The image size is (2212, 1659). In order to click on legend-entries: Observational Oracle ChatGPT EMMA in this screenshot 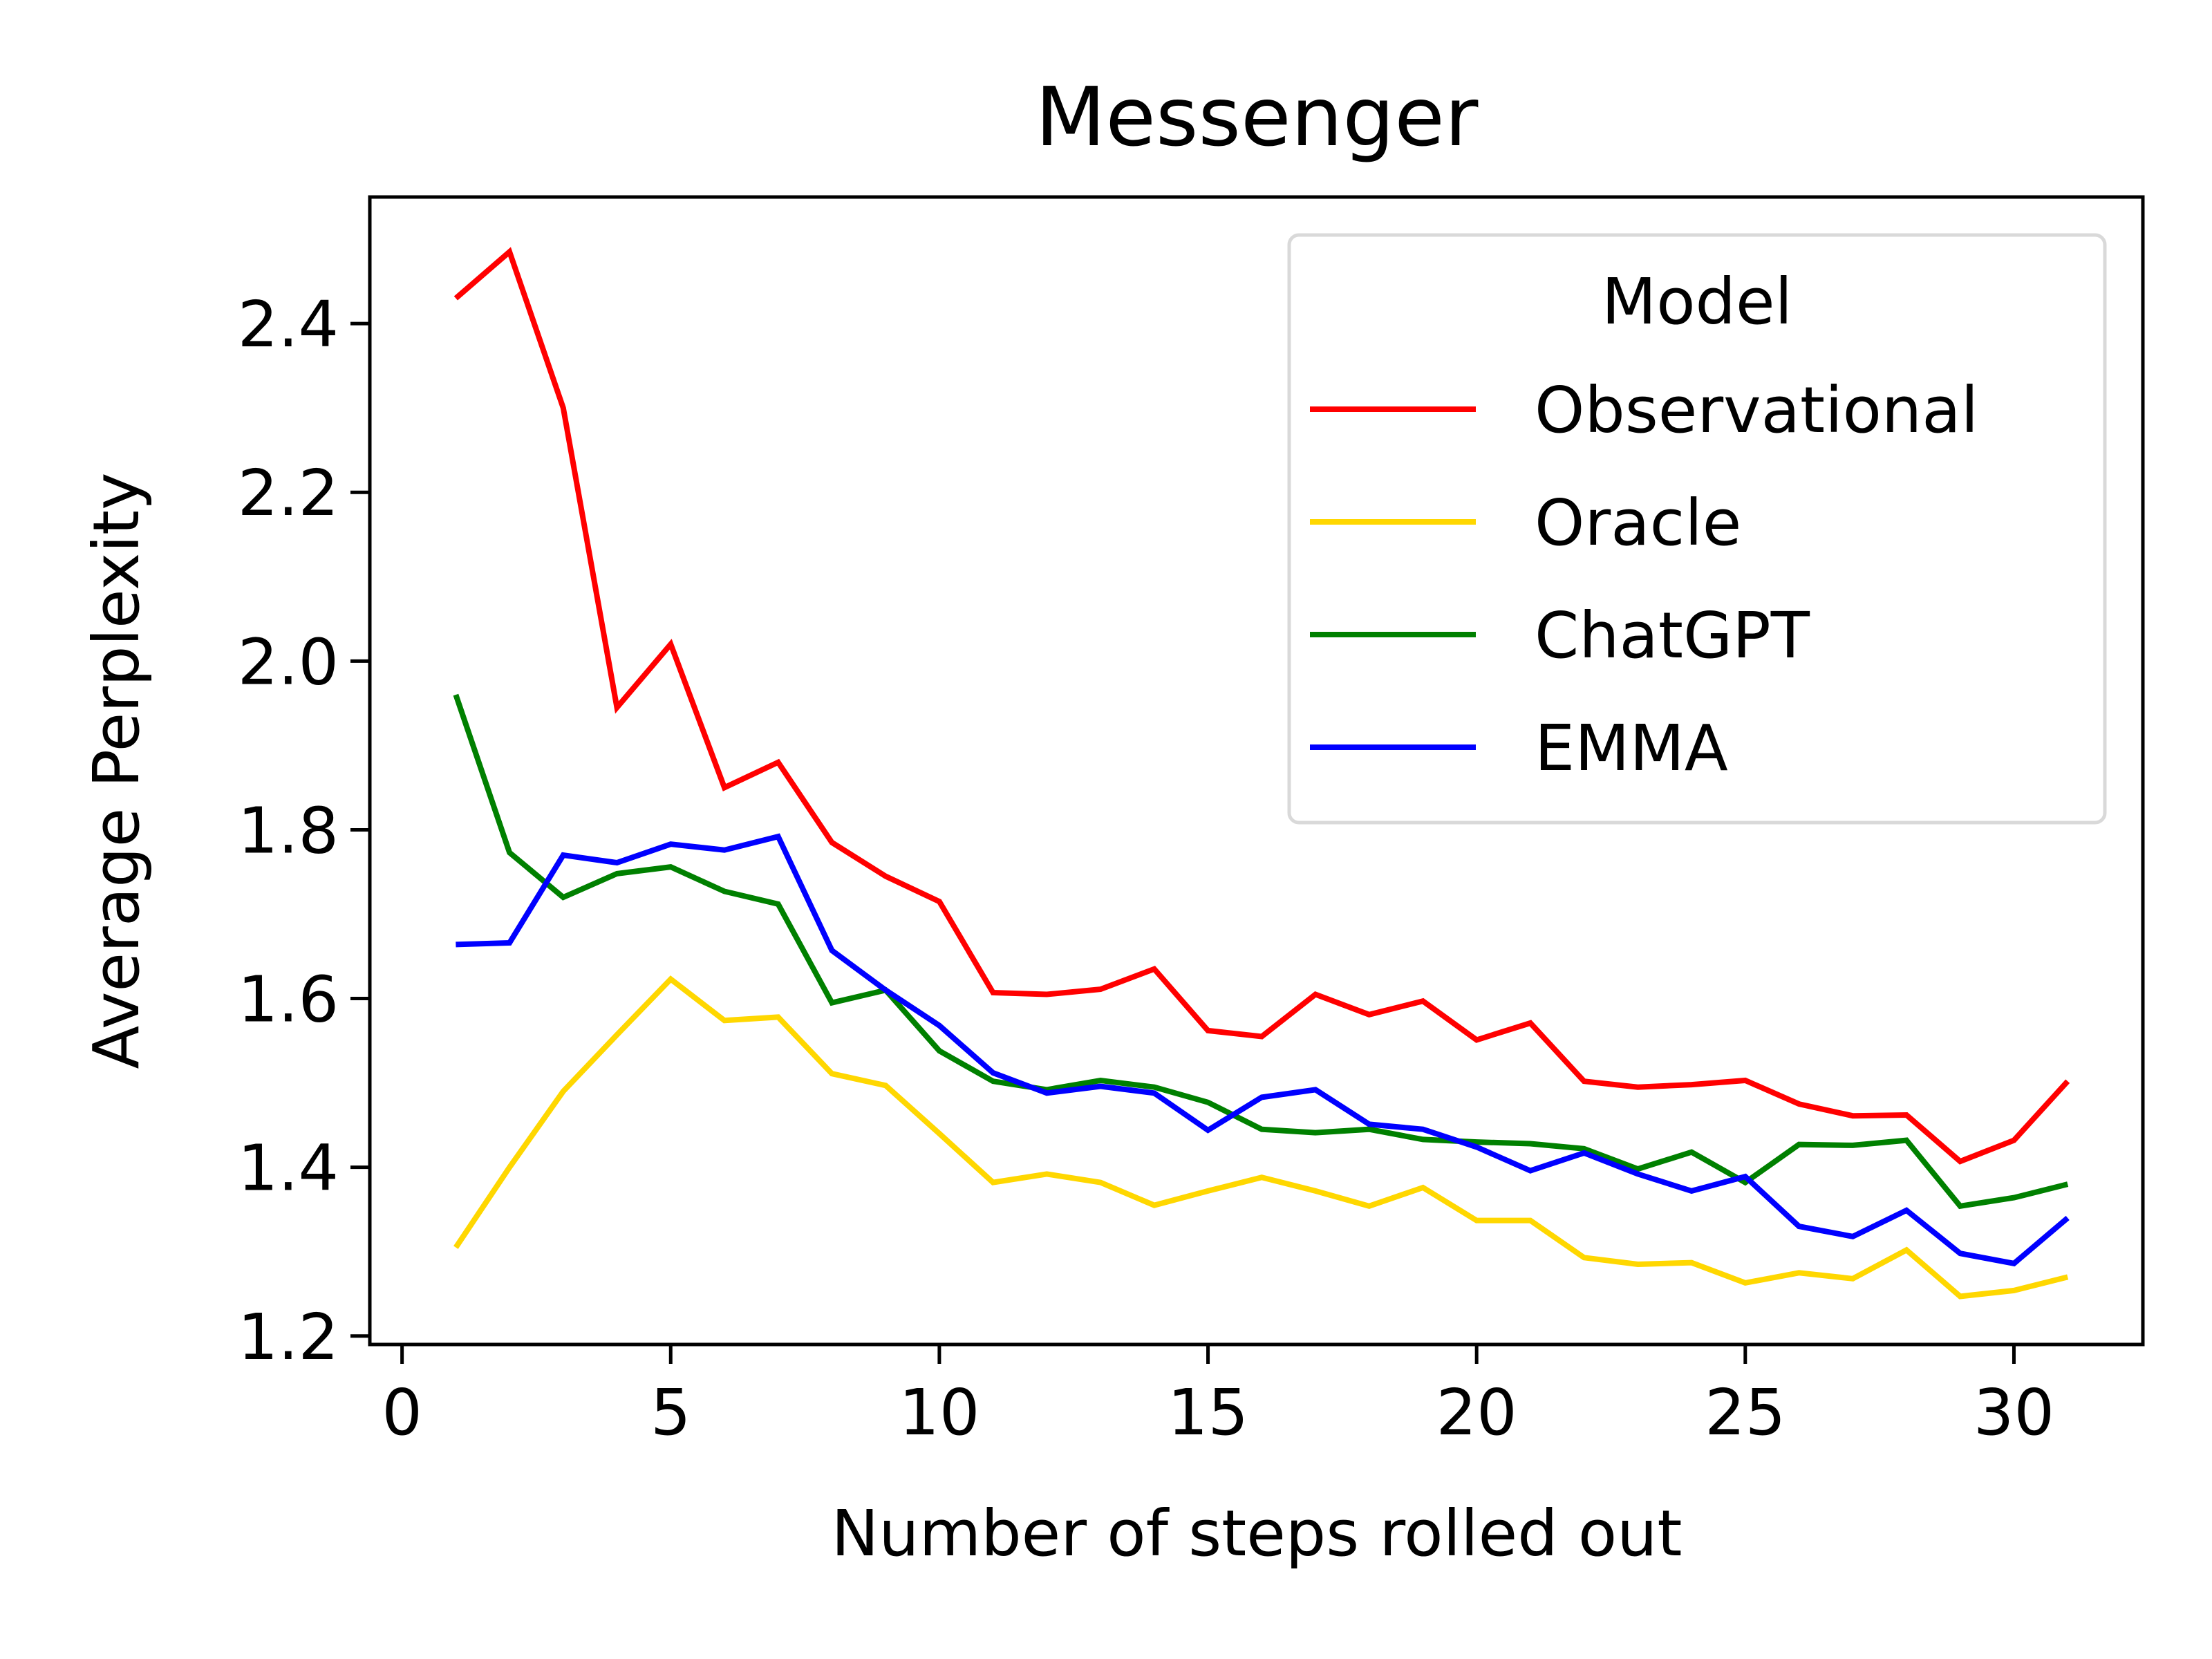, I will do `click(1644, 579)`.